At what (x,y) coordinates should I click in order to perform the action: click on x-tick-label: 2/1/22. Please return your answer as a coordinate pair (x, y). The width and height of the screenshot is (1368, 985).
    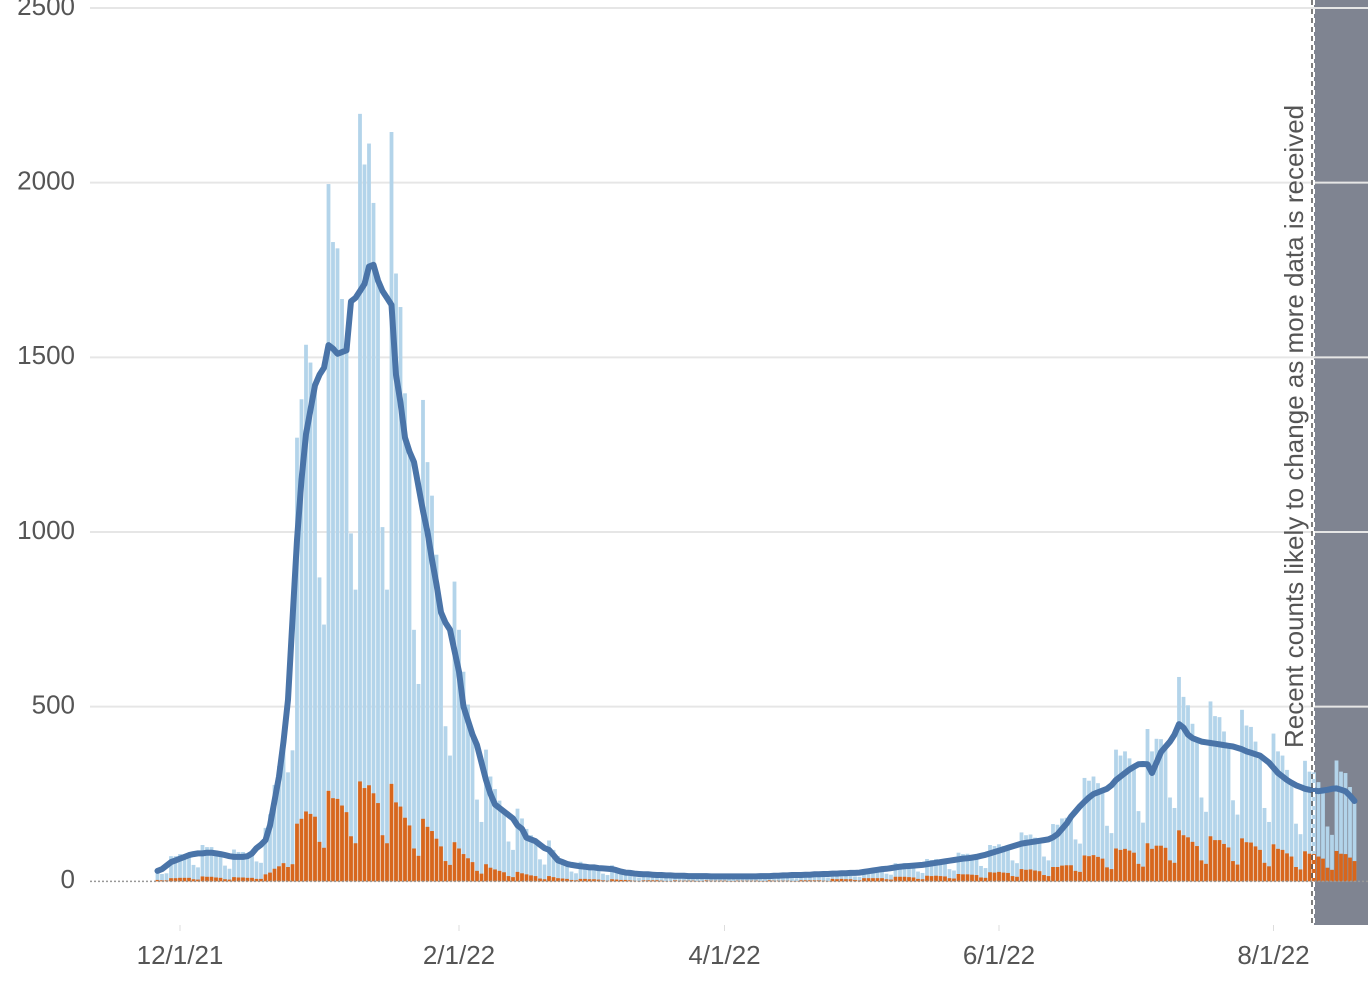
    Looking at the image, I should click on (459, 955).